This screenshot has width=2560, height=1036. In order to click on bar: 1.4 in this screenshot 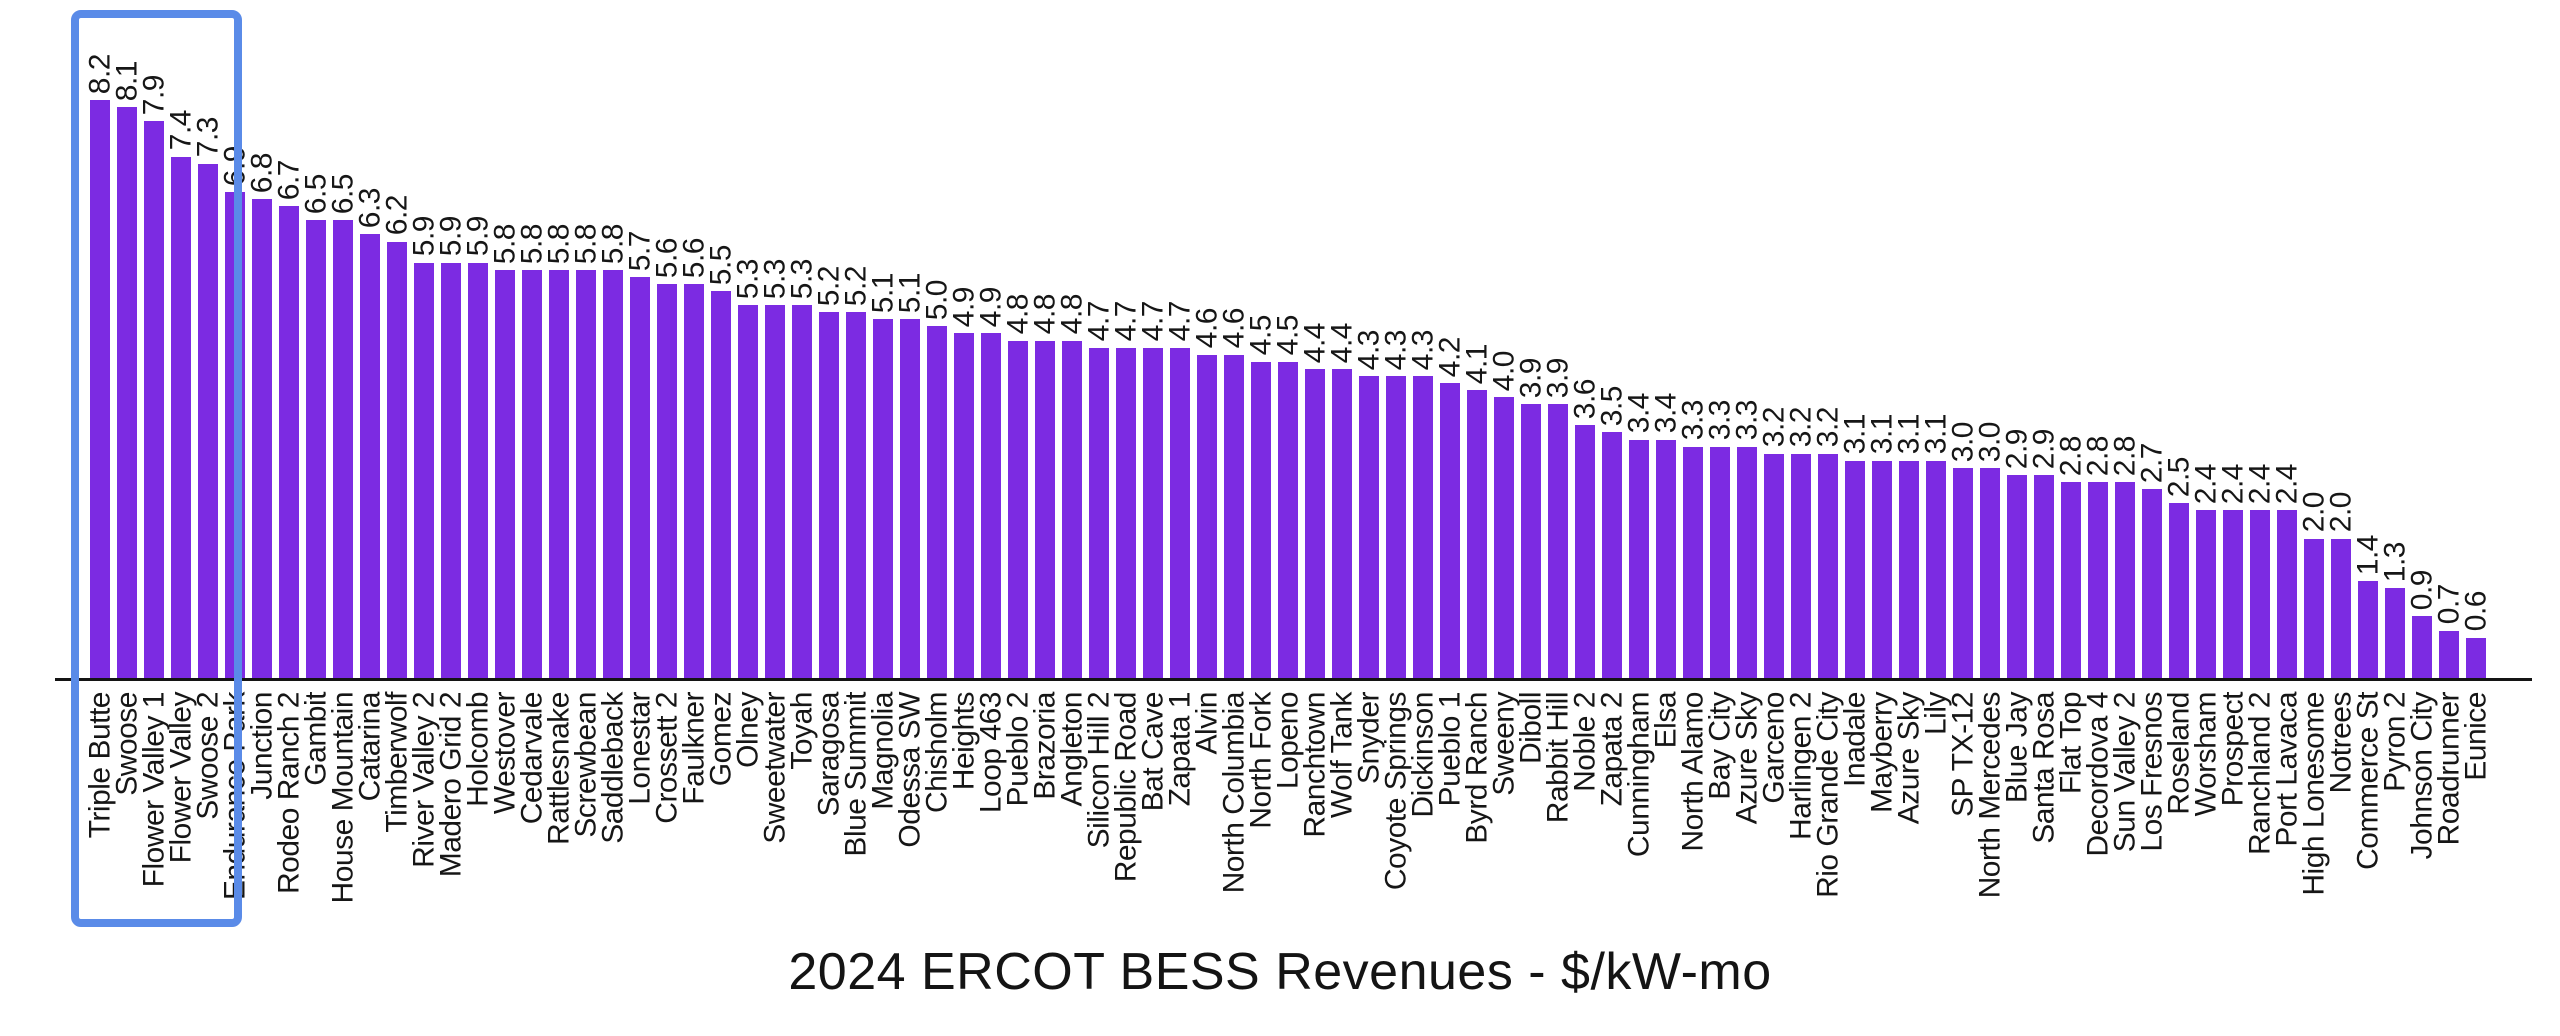, I will do `click(2368, 607)`.